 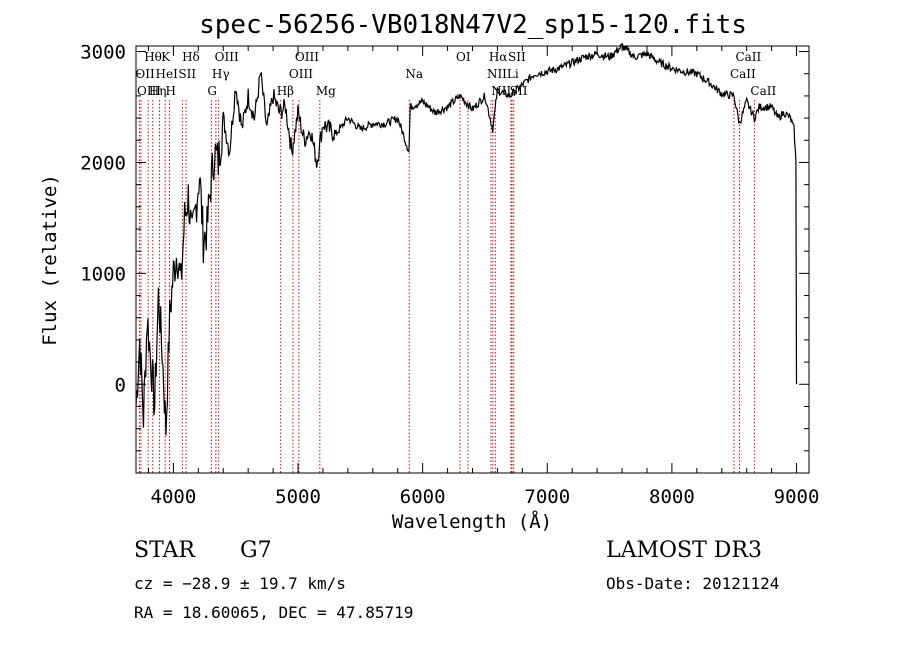 What do you see at coordinates (274, 612) in the screenshot?
I see `coordinates: RA = 18.60065, DEC = 47.85719` at bounding box center [274, 612].